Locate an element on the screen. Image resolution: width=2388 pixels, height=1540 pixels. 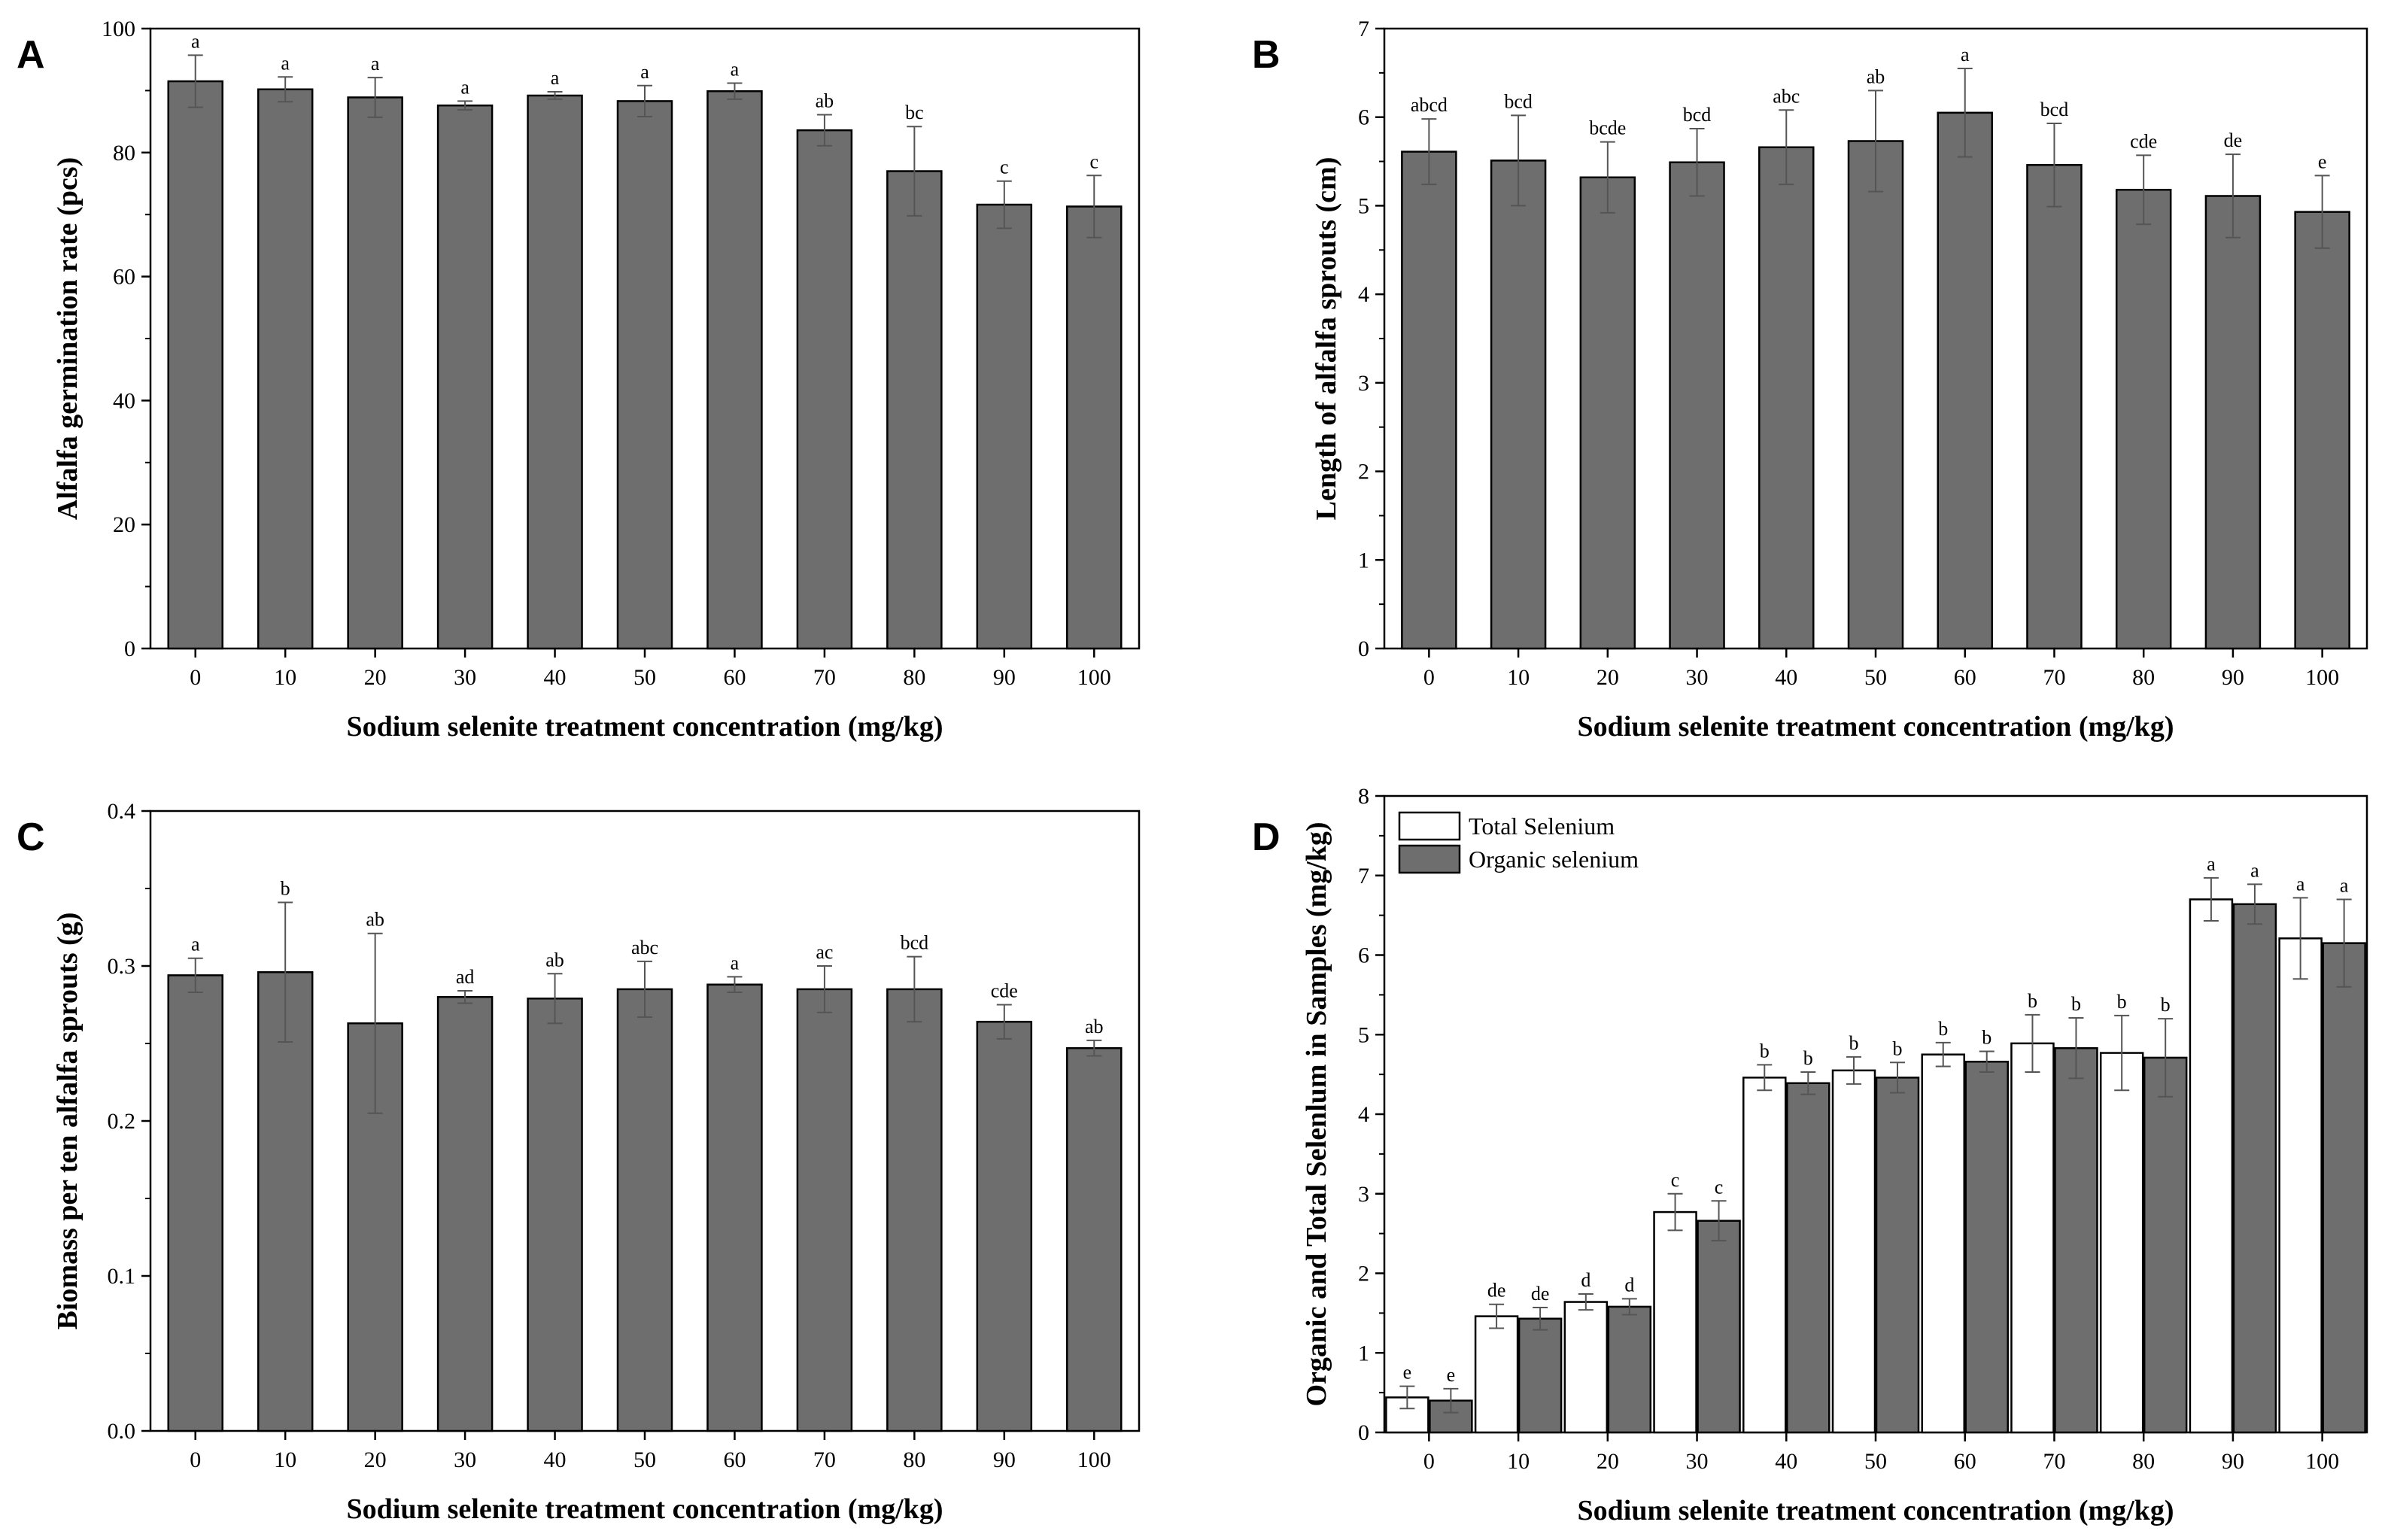
y-tick-label: 100 is located at coordinates (118, 29).